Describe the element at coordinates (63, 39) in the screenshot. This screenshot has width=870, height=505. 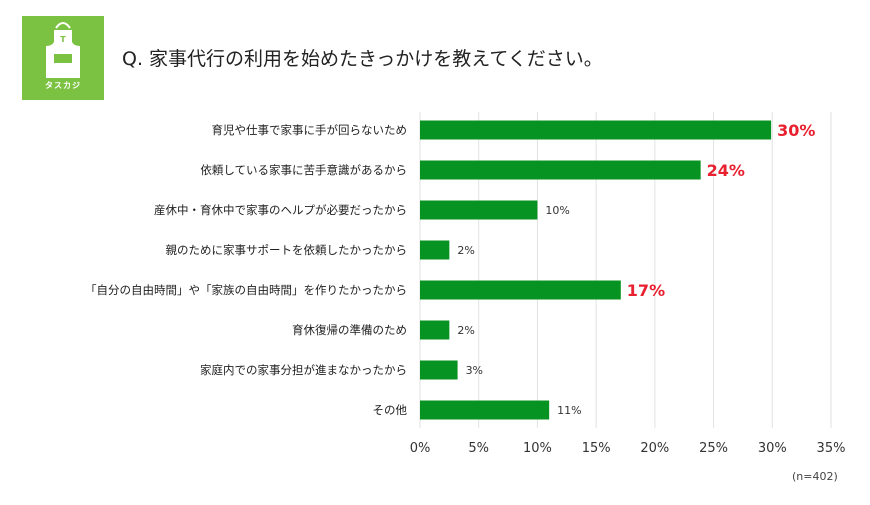
I see `svg-text: T` at that location.